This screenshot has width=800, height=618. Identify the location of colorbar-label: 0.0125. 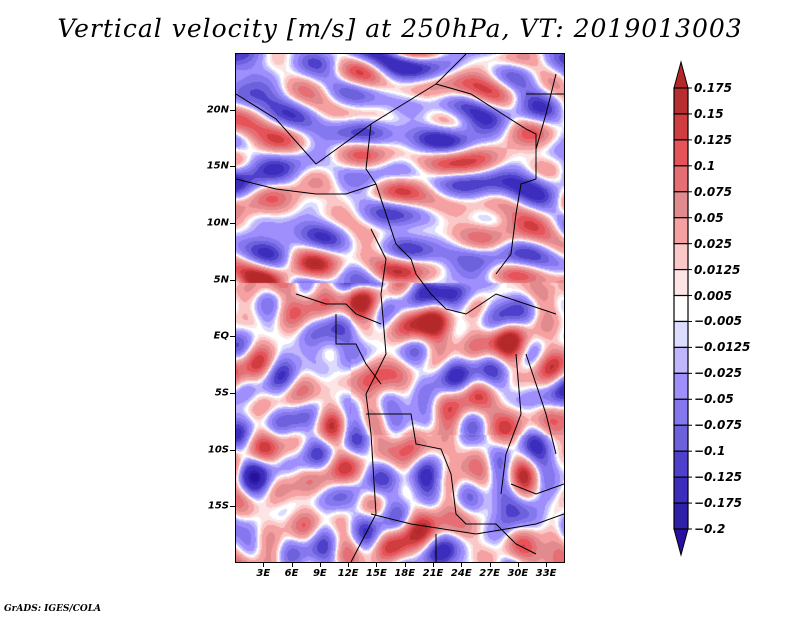
(717, 269).